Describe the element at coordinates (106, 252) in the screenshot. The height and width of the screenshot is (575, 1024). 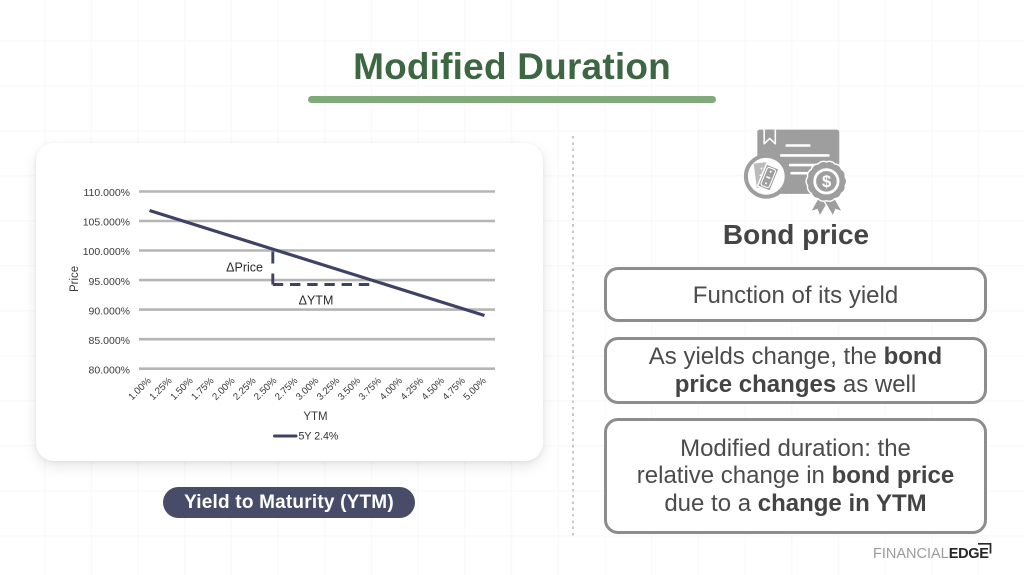
I see `svg-text: 100.000%` at that location.